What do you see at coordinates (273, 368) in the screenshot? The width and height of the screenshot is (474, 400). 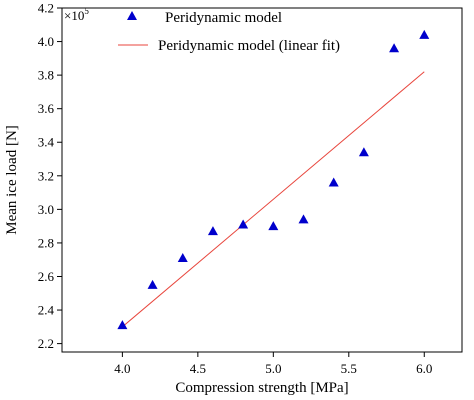 I see `x-tick-label: 5.0` at bounding box center [273, 368].